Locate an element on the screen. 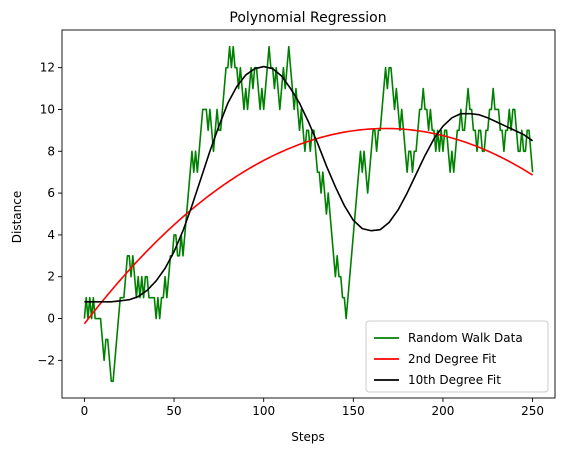 This screenshot has height=453, width=565. x-tick-label: 250 is located at coordinates (532, 411).